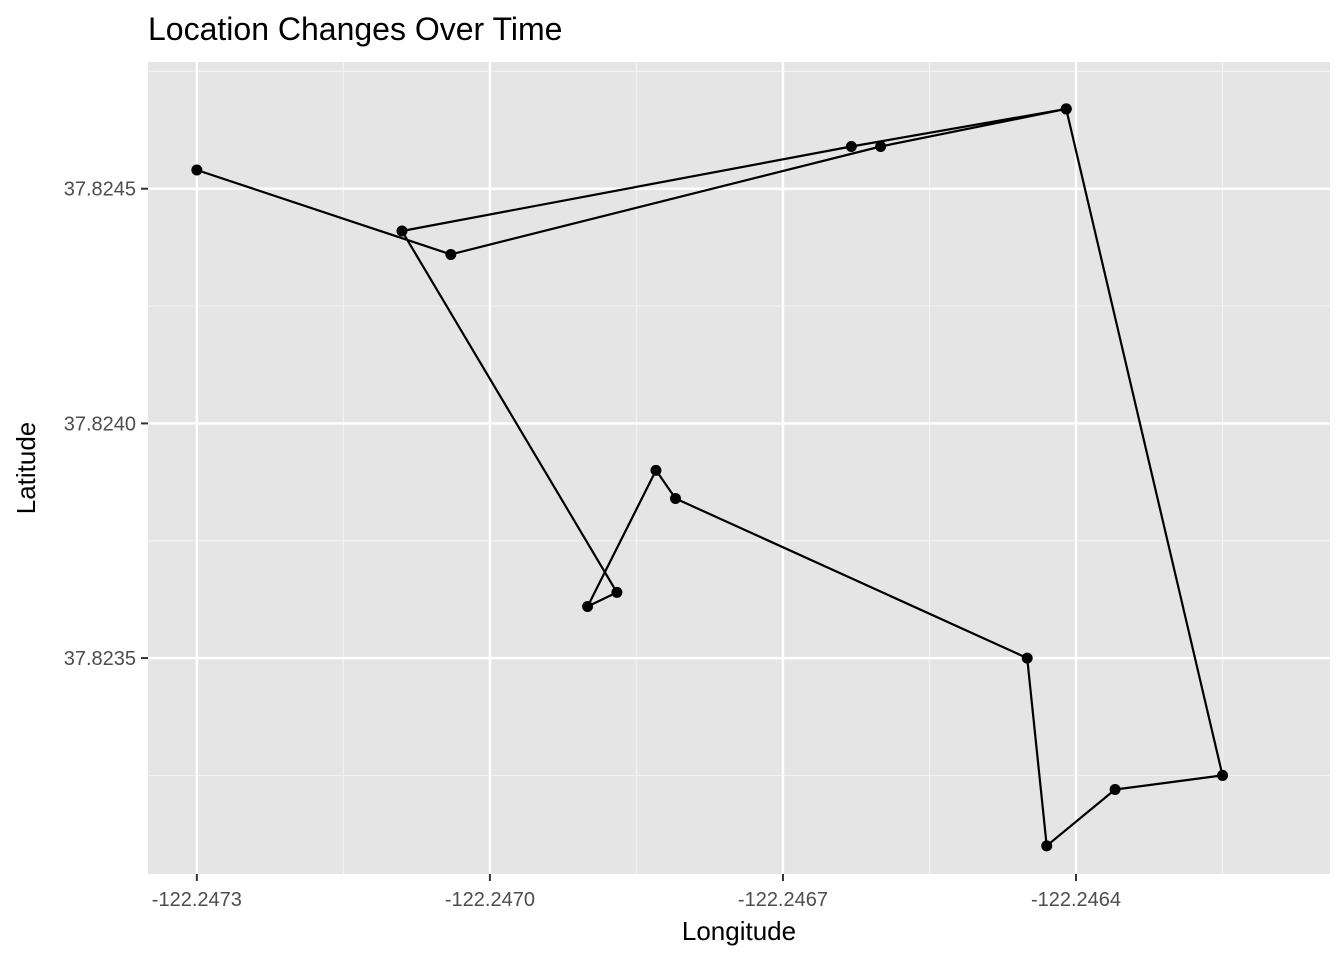  Describe the element at coordinates (739, 931) in the screenshot. I see `x-axis-title: Longitude` at that location.